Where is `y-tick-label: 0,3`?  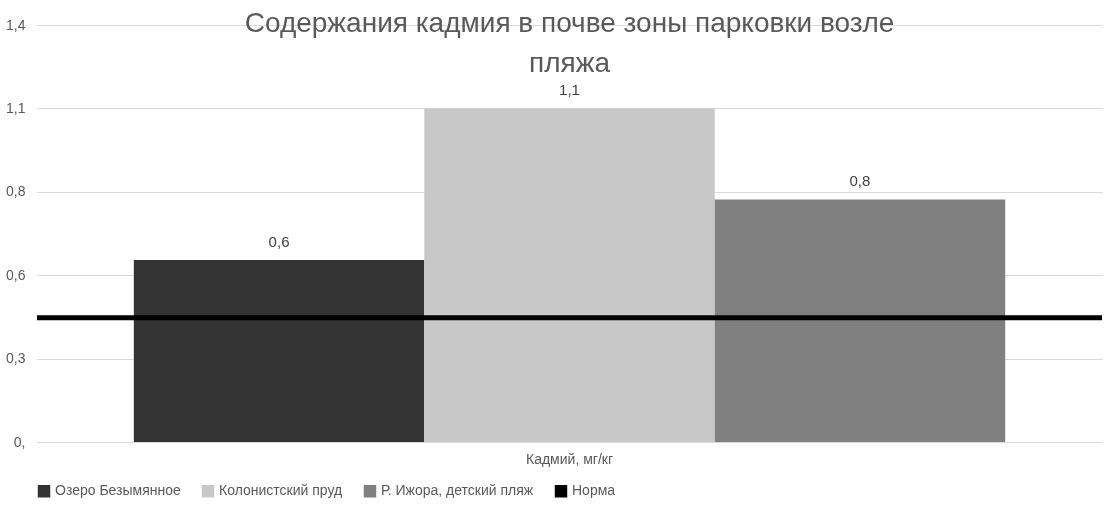 y-tick-label: 0,3 is located at coordinates (16, 358).